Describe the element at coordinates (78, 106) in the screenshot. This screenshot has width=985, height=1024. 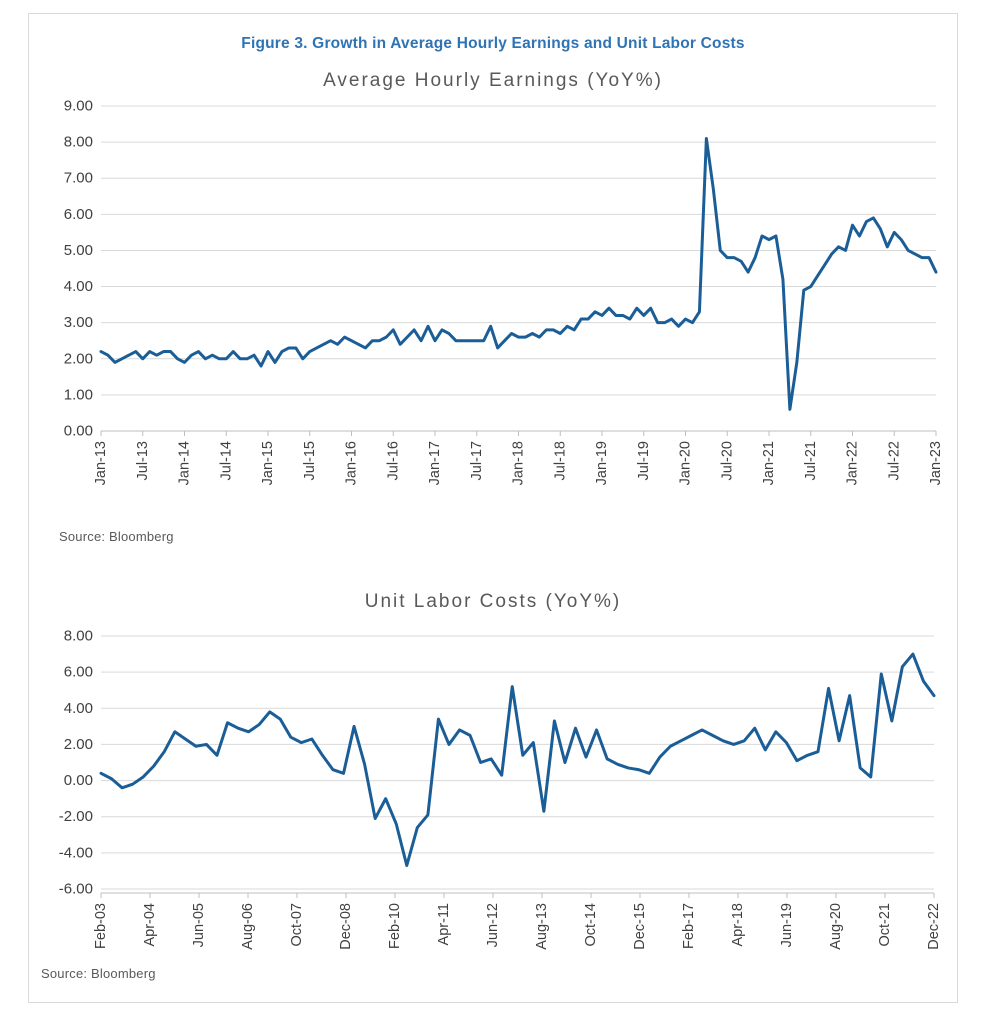
I see `y-tick-label: 9.00` at that location.